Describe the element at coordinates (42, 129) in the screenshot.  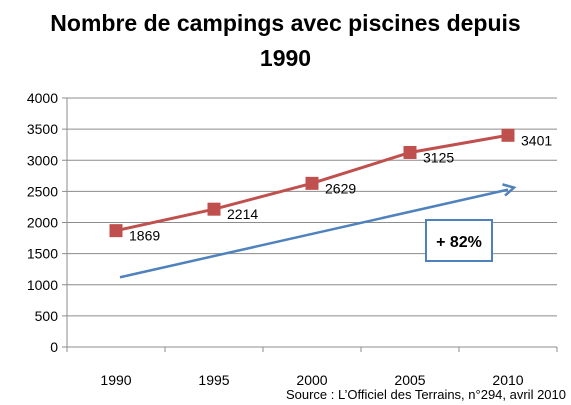
I see `y-tick-label: 3500` at that location.